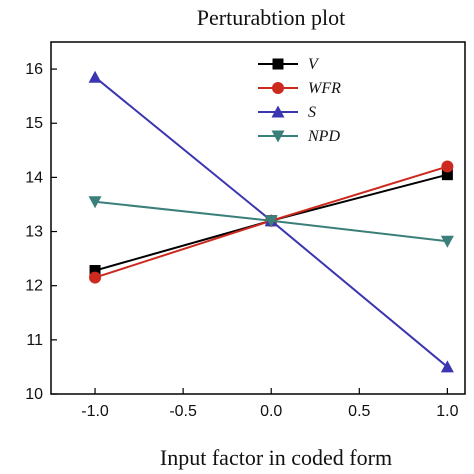 Image resolution: width=474 pixels, height=474 pixels. Describe the element at coordinates (324, 88) in the screenshot. I see `legend-label: WFR` at that location.